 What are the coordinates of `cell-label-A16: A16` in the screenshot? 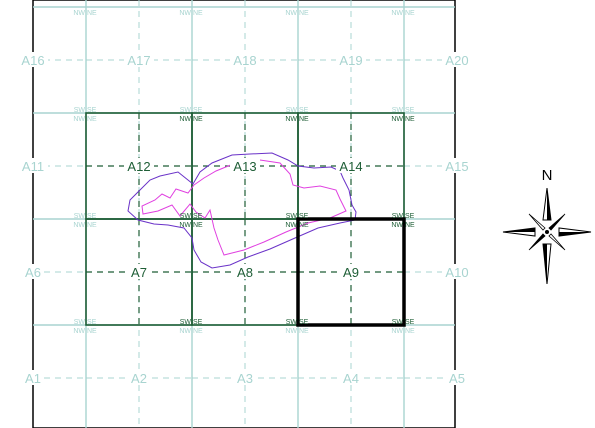 It's located at (32, 60).